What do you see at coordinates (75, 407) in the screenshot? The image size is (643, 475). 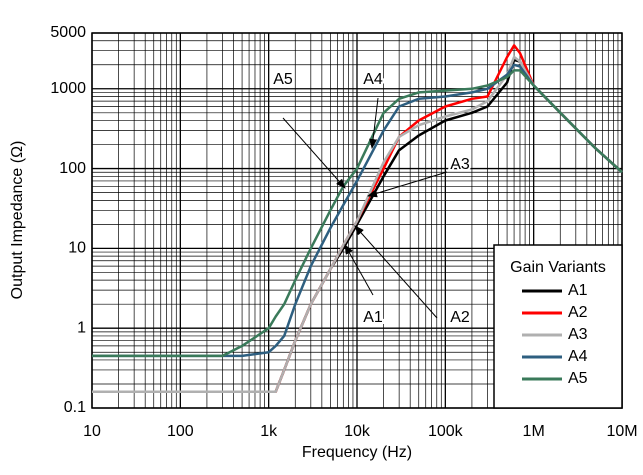 I see `y-tick-label: 0.1` at bounding box center [75, 407].